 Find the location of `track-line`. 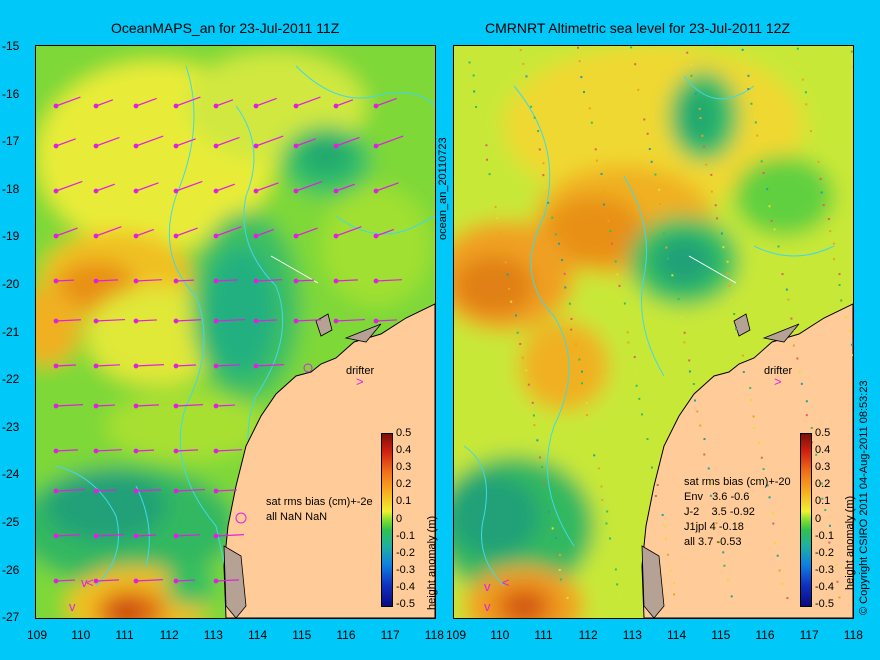

track-line is located at coordinates (294, 269).